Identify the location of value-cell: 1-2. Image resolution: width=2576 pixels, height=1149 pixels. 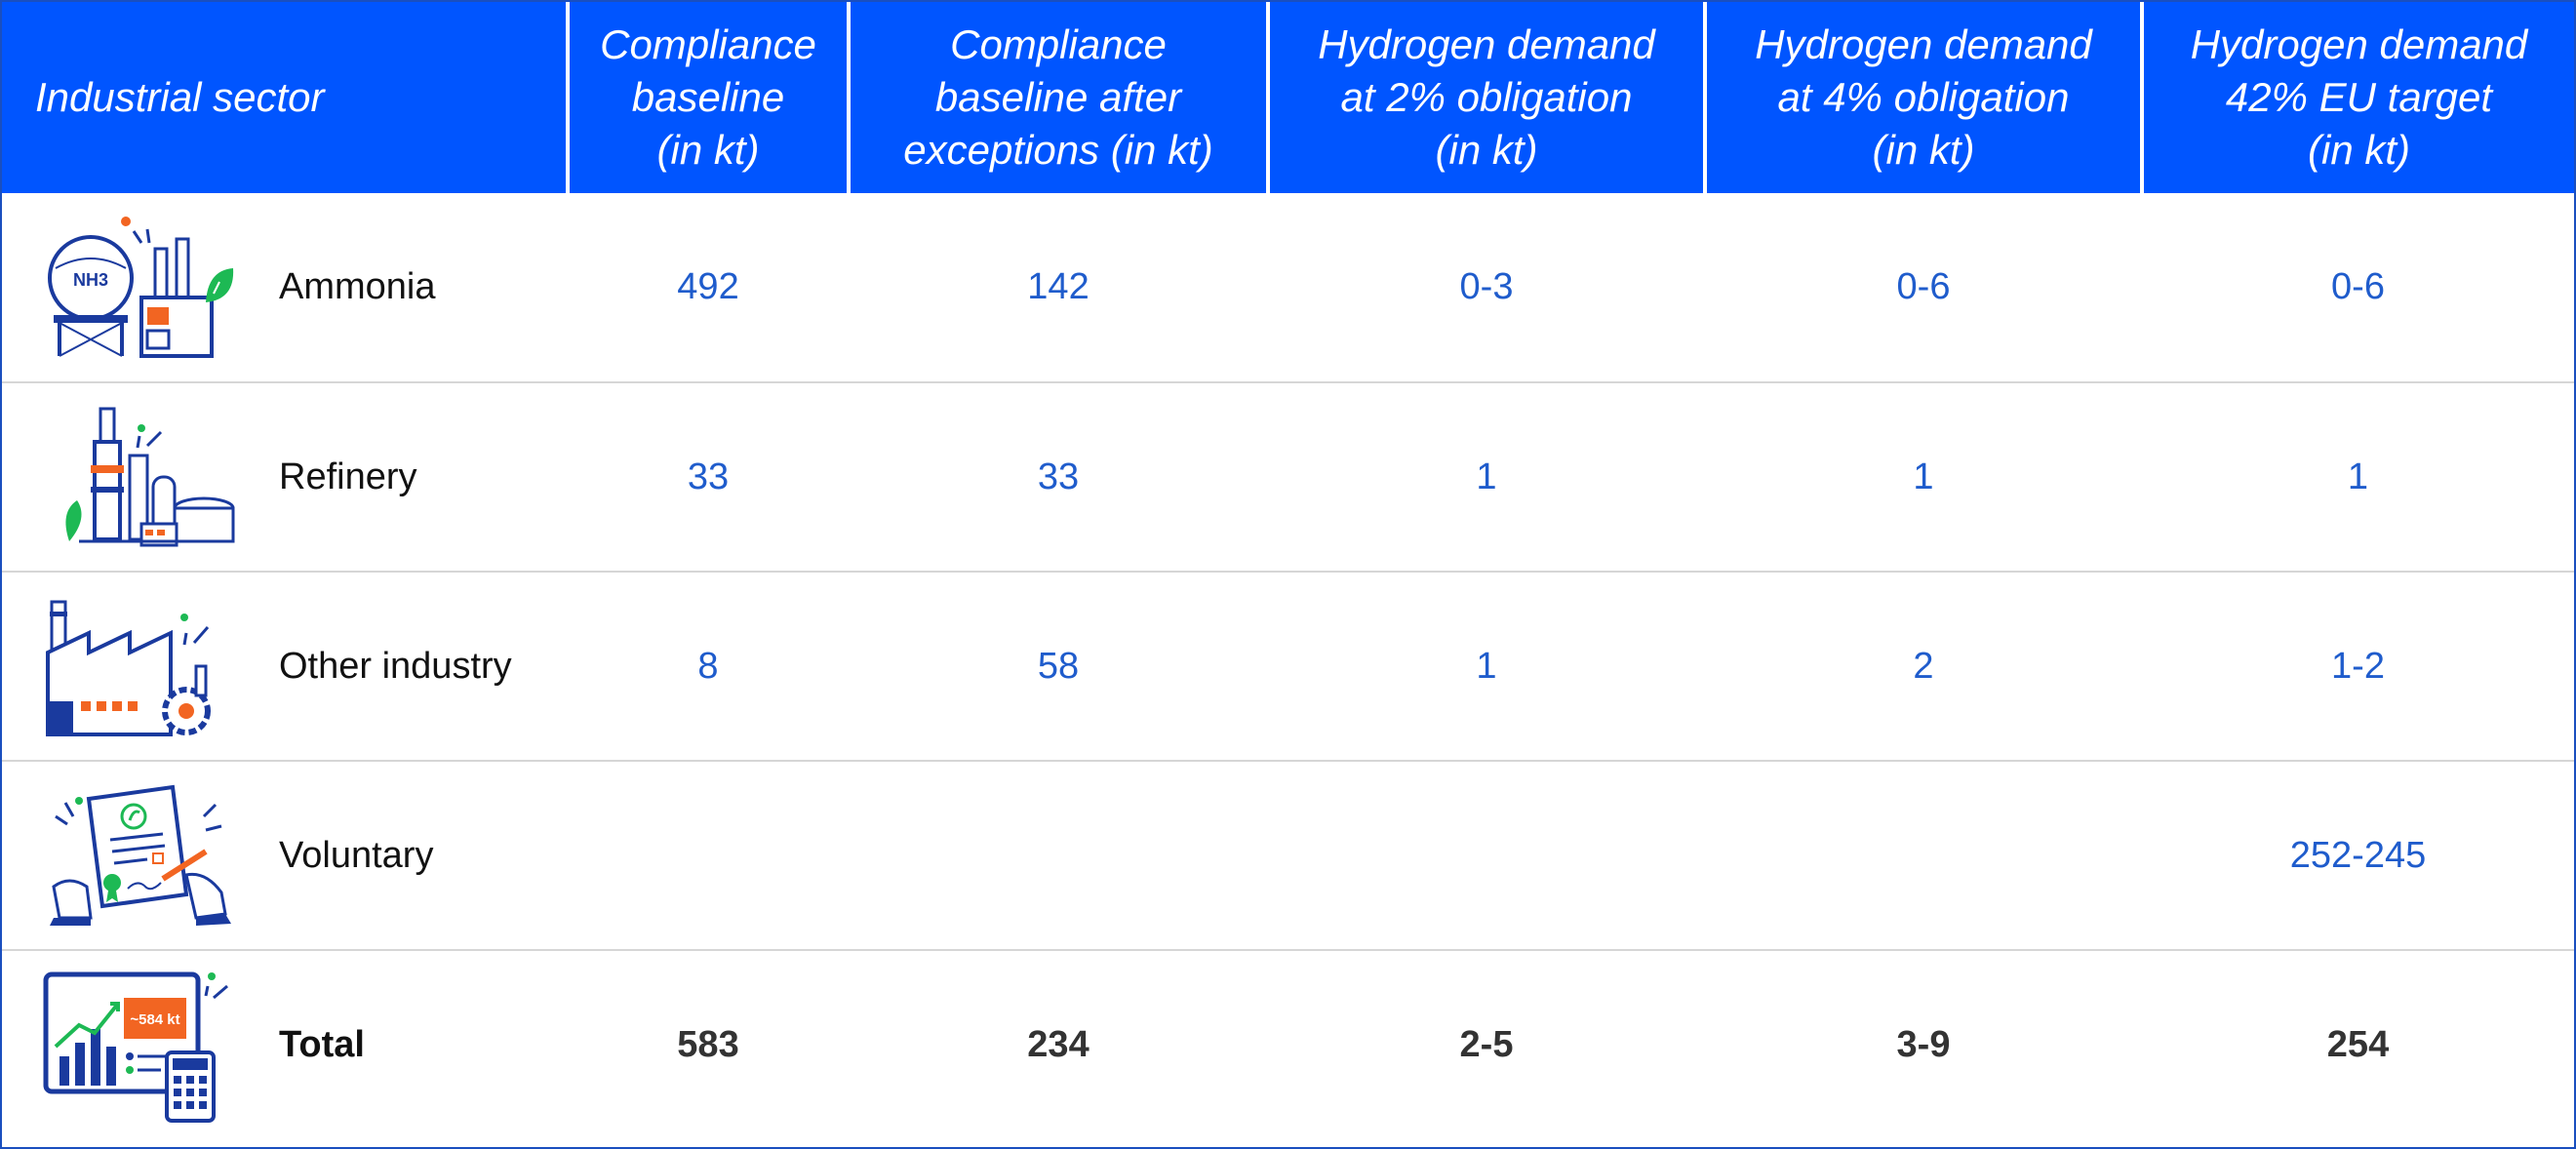
(2358, 666).